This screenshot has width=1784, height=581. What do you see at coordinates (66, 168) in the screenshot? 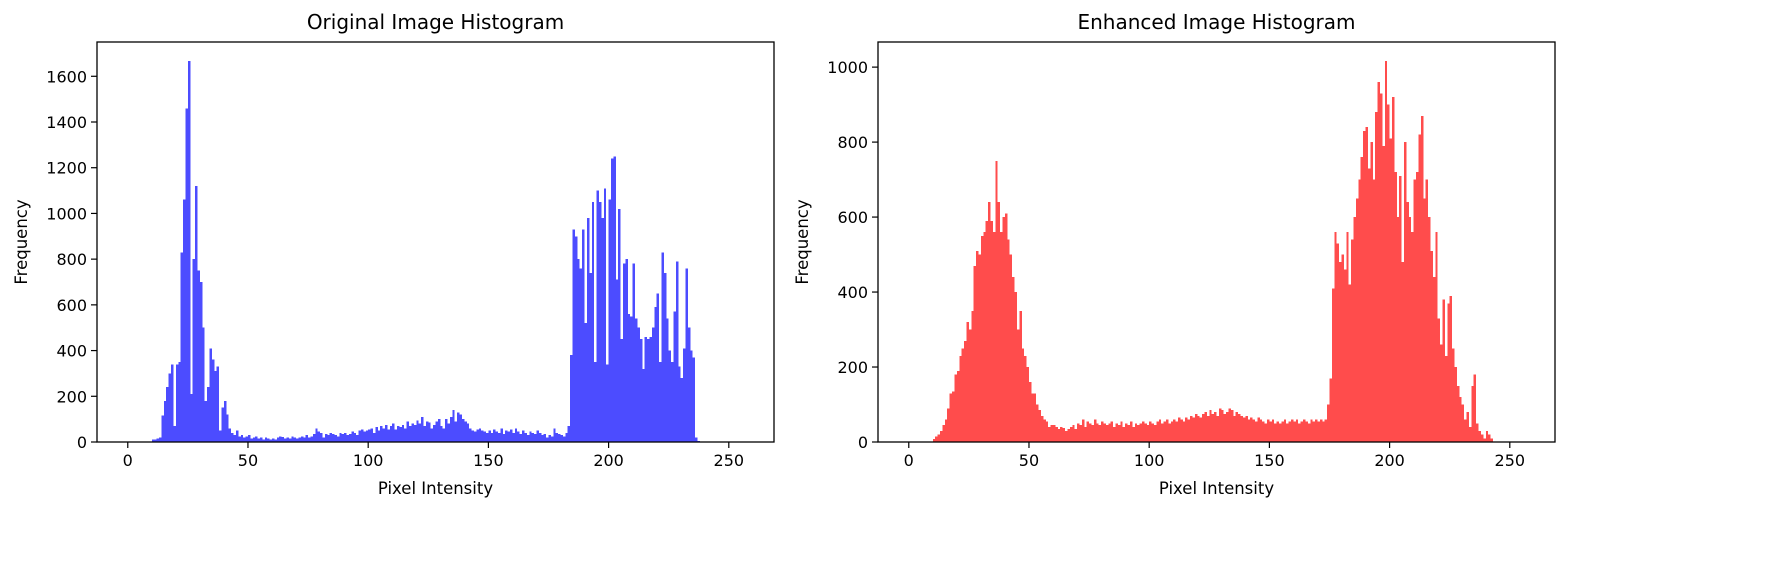
I see `y-tick-label: 1200` at bounding box center [66, 168].